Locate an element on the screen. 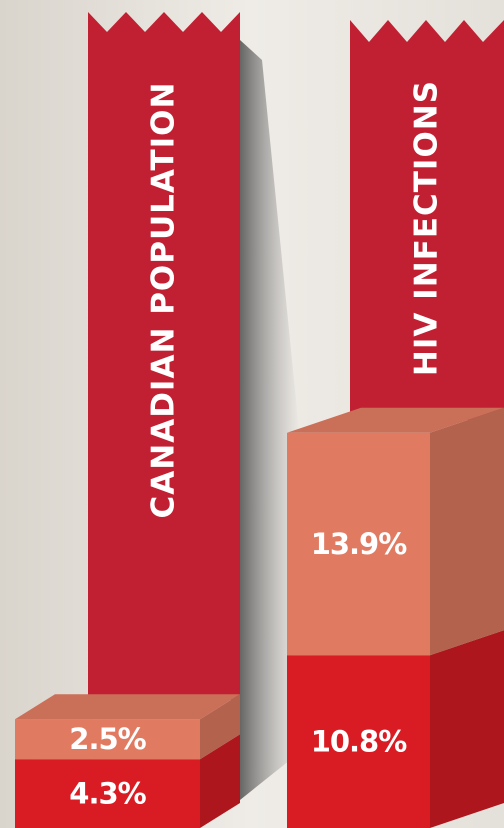 The width and height of the screenshot is (504, 828). value-label: 13.9% is located at coordinates (359, 544).